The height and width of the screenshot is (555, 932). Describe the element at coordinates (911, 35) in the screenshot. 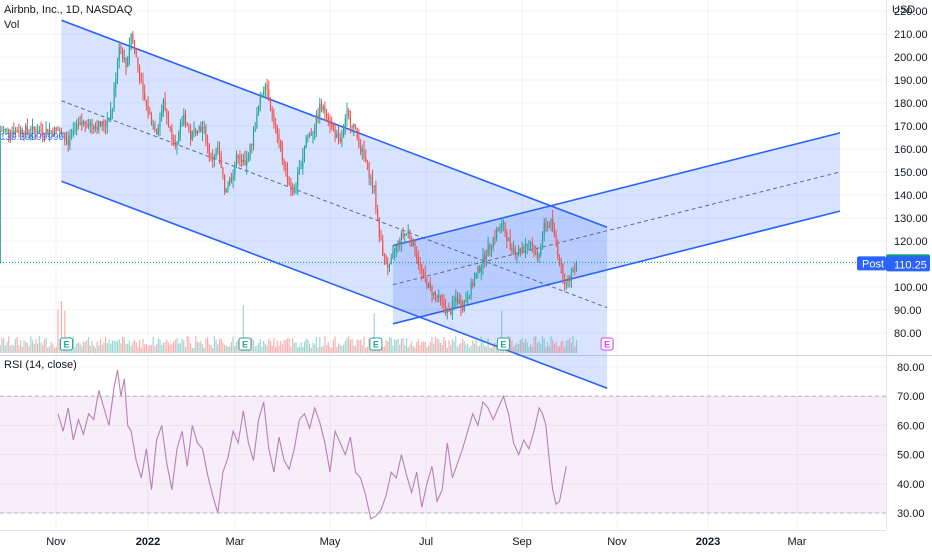

I see `price-tick-label: 210.00` at that location.